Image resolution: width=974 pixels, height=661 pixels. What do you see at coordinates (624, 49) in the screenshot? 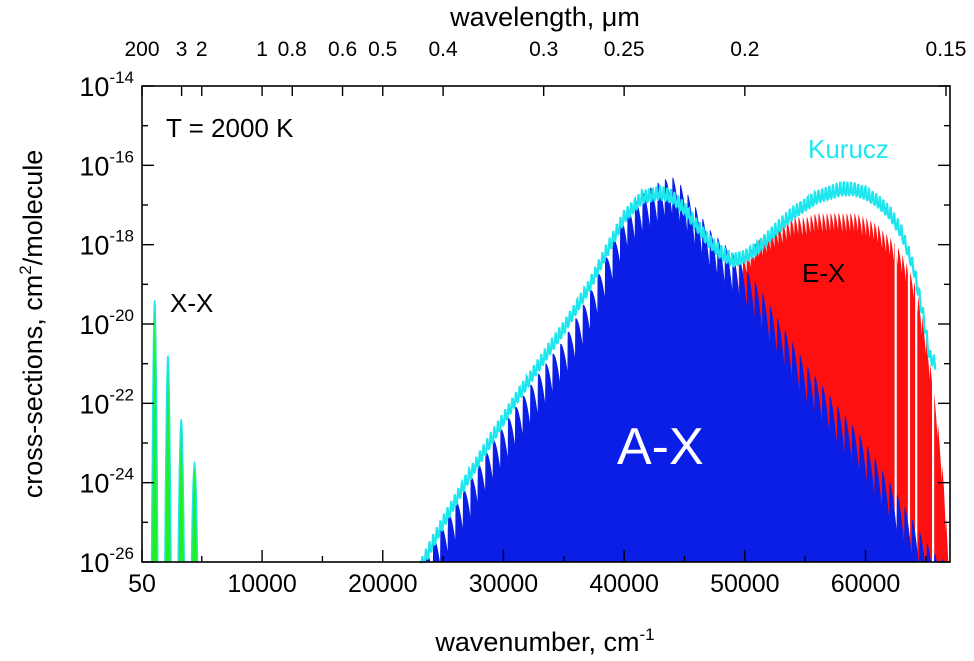
I see `x2-tick-label: 0.25` at bounding box center [624, 49].